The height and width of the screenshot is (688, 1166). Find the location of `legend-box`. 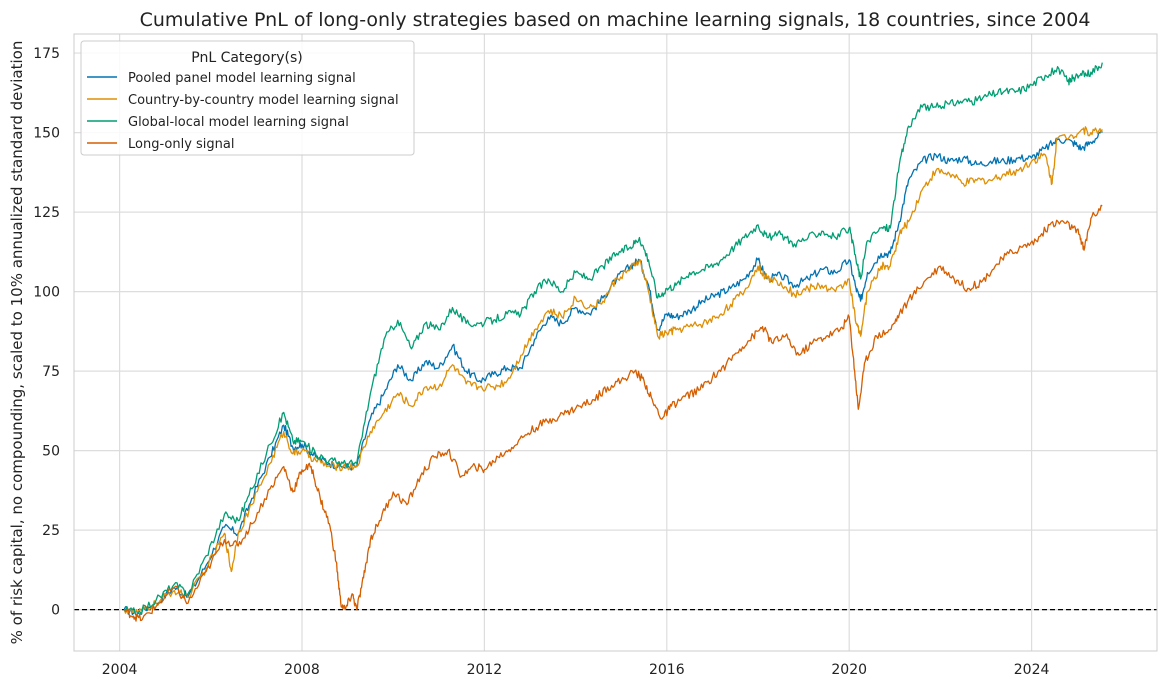

legend-box is located at coordinates (247, 98).